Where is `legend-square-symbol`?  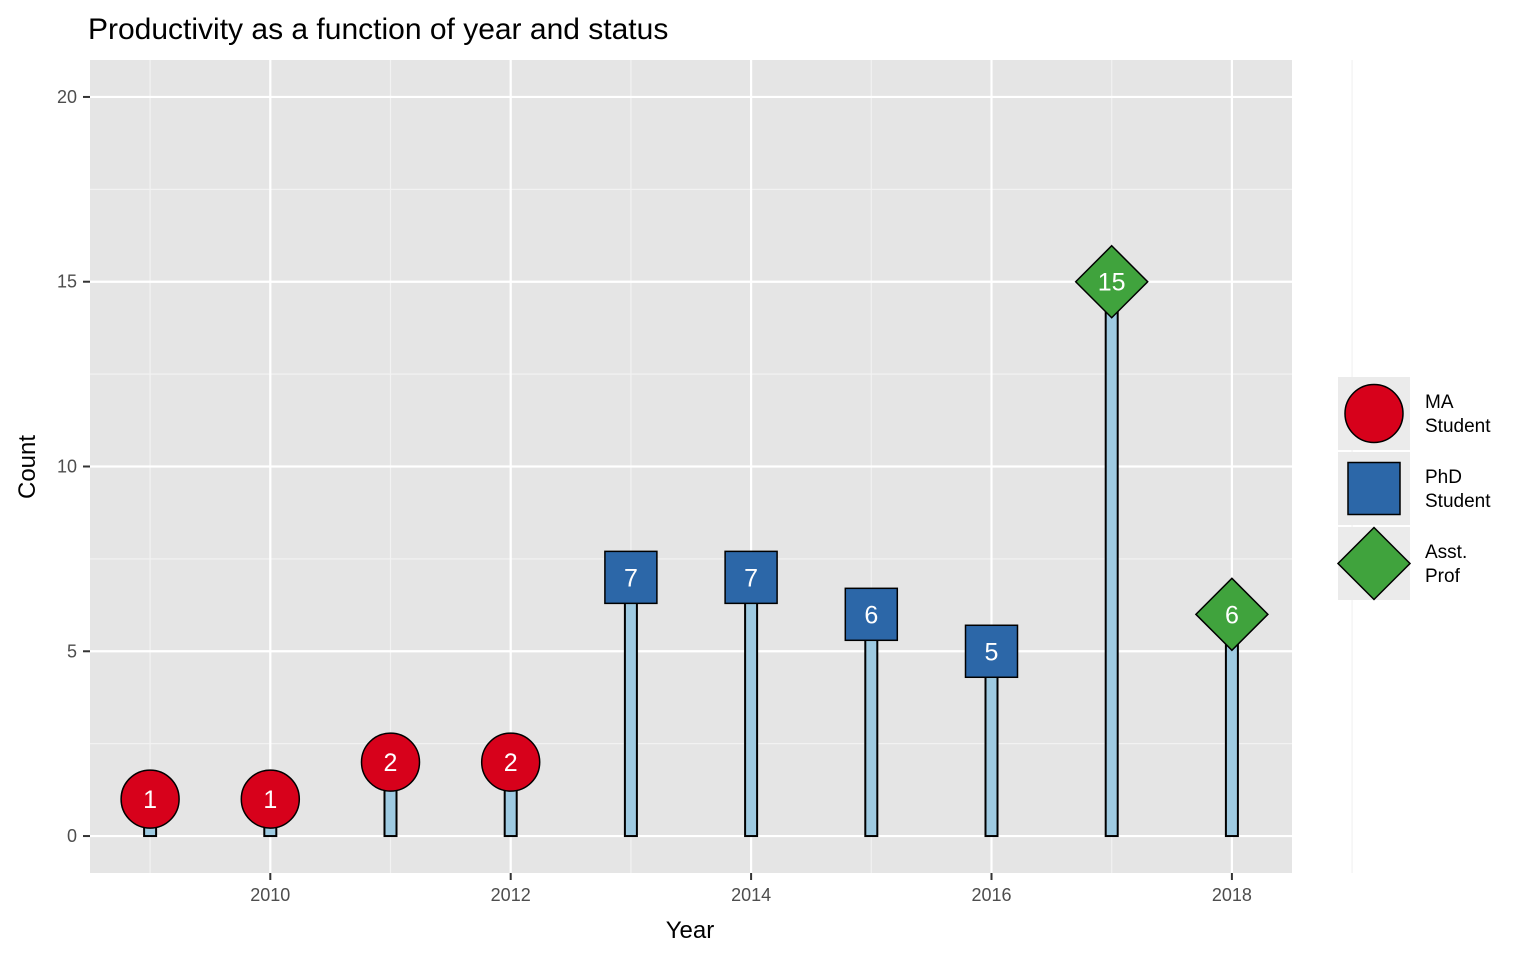 legend-square-symbol is located at coordinates (1374, 488).